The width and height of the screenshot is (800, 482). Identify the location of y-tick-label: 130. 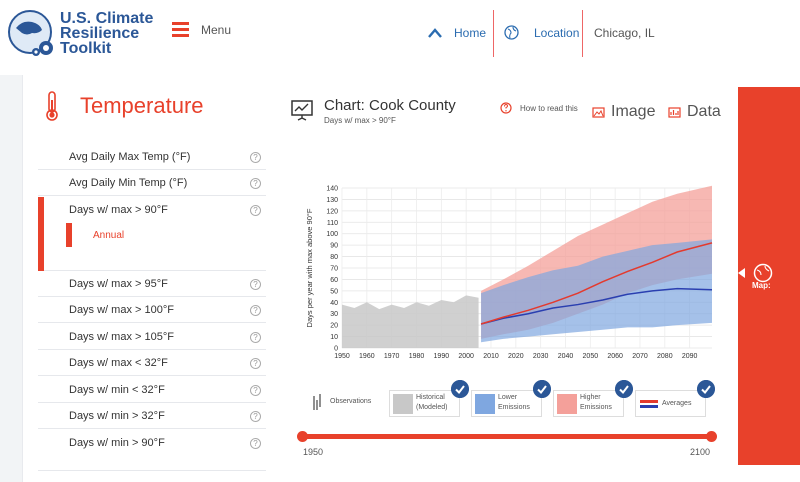
(332, 200).